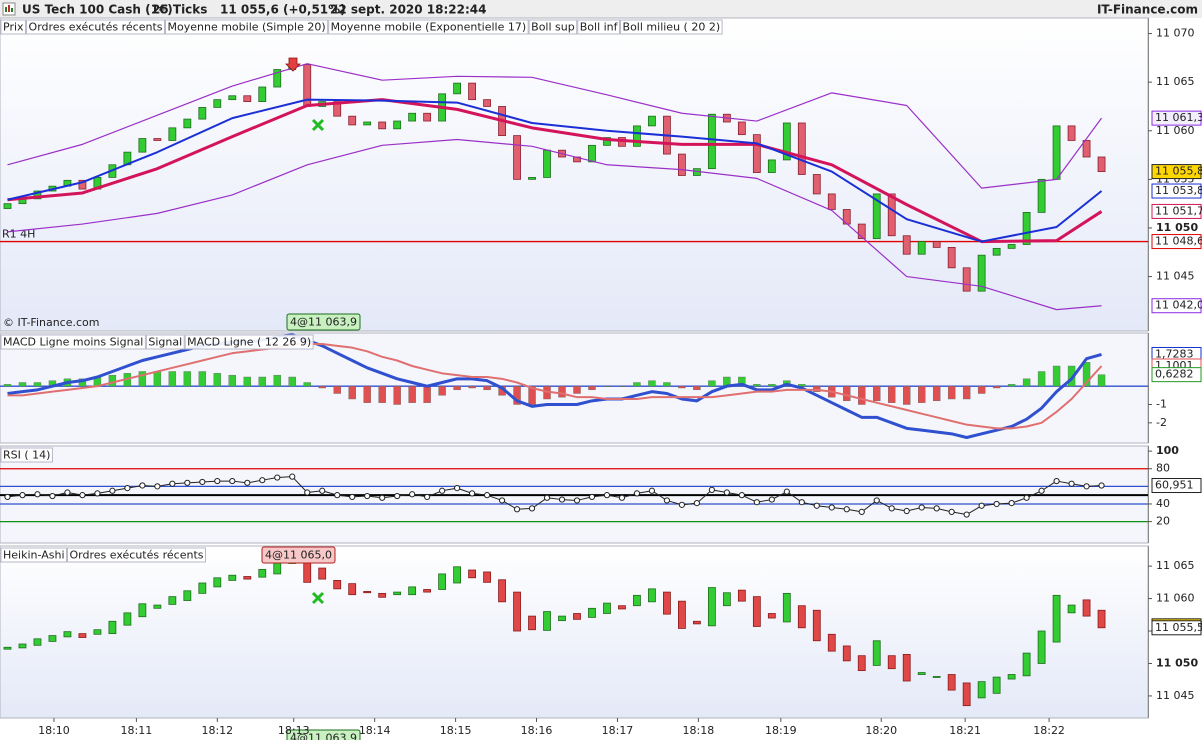 This screenshot has width=1202, height=744. Describe the element at coordinates (881, 730) in the screenshot. I see `x-tick-label: 18:20` at that location.